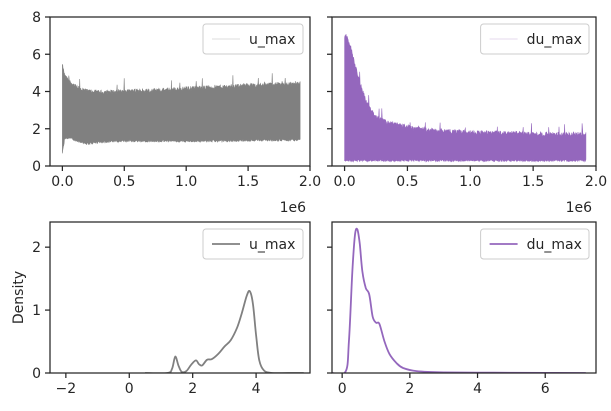 The image size is (611, 411). What do you see at coordinates (36, 55) in the screenshot?
I see `y-tick-label: 6` at bounding box center [36, 55].